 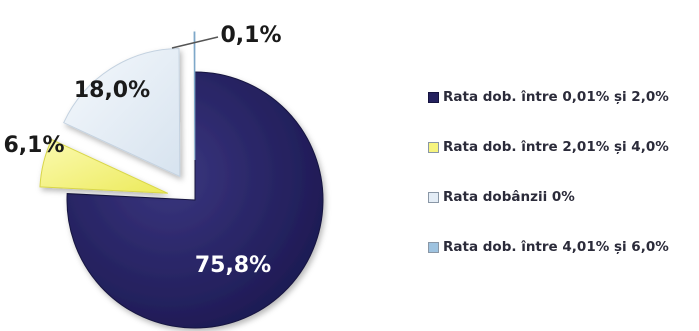 I want to click on legend-item: Rata dobânzii 0%, so click(x=563, y=197).